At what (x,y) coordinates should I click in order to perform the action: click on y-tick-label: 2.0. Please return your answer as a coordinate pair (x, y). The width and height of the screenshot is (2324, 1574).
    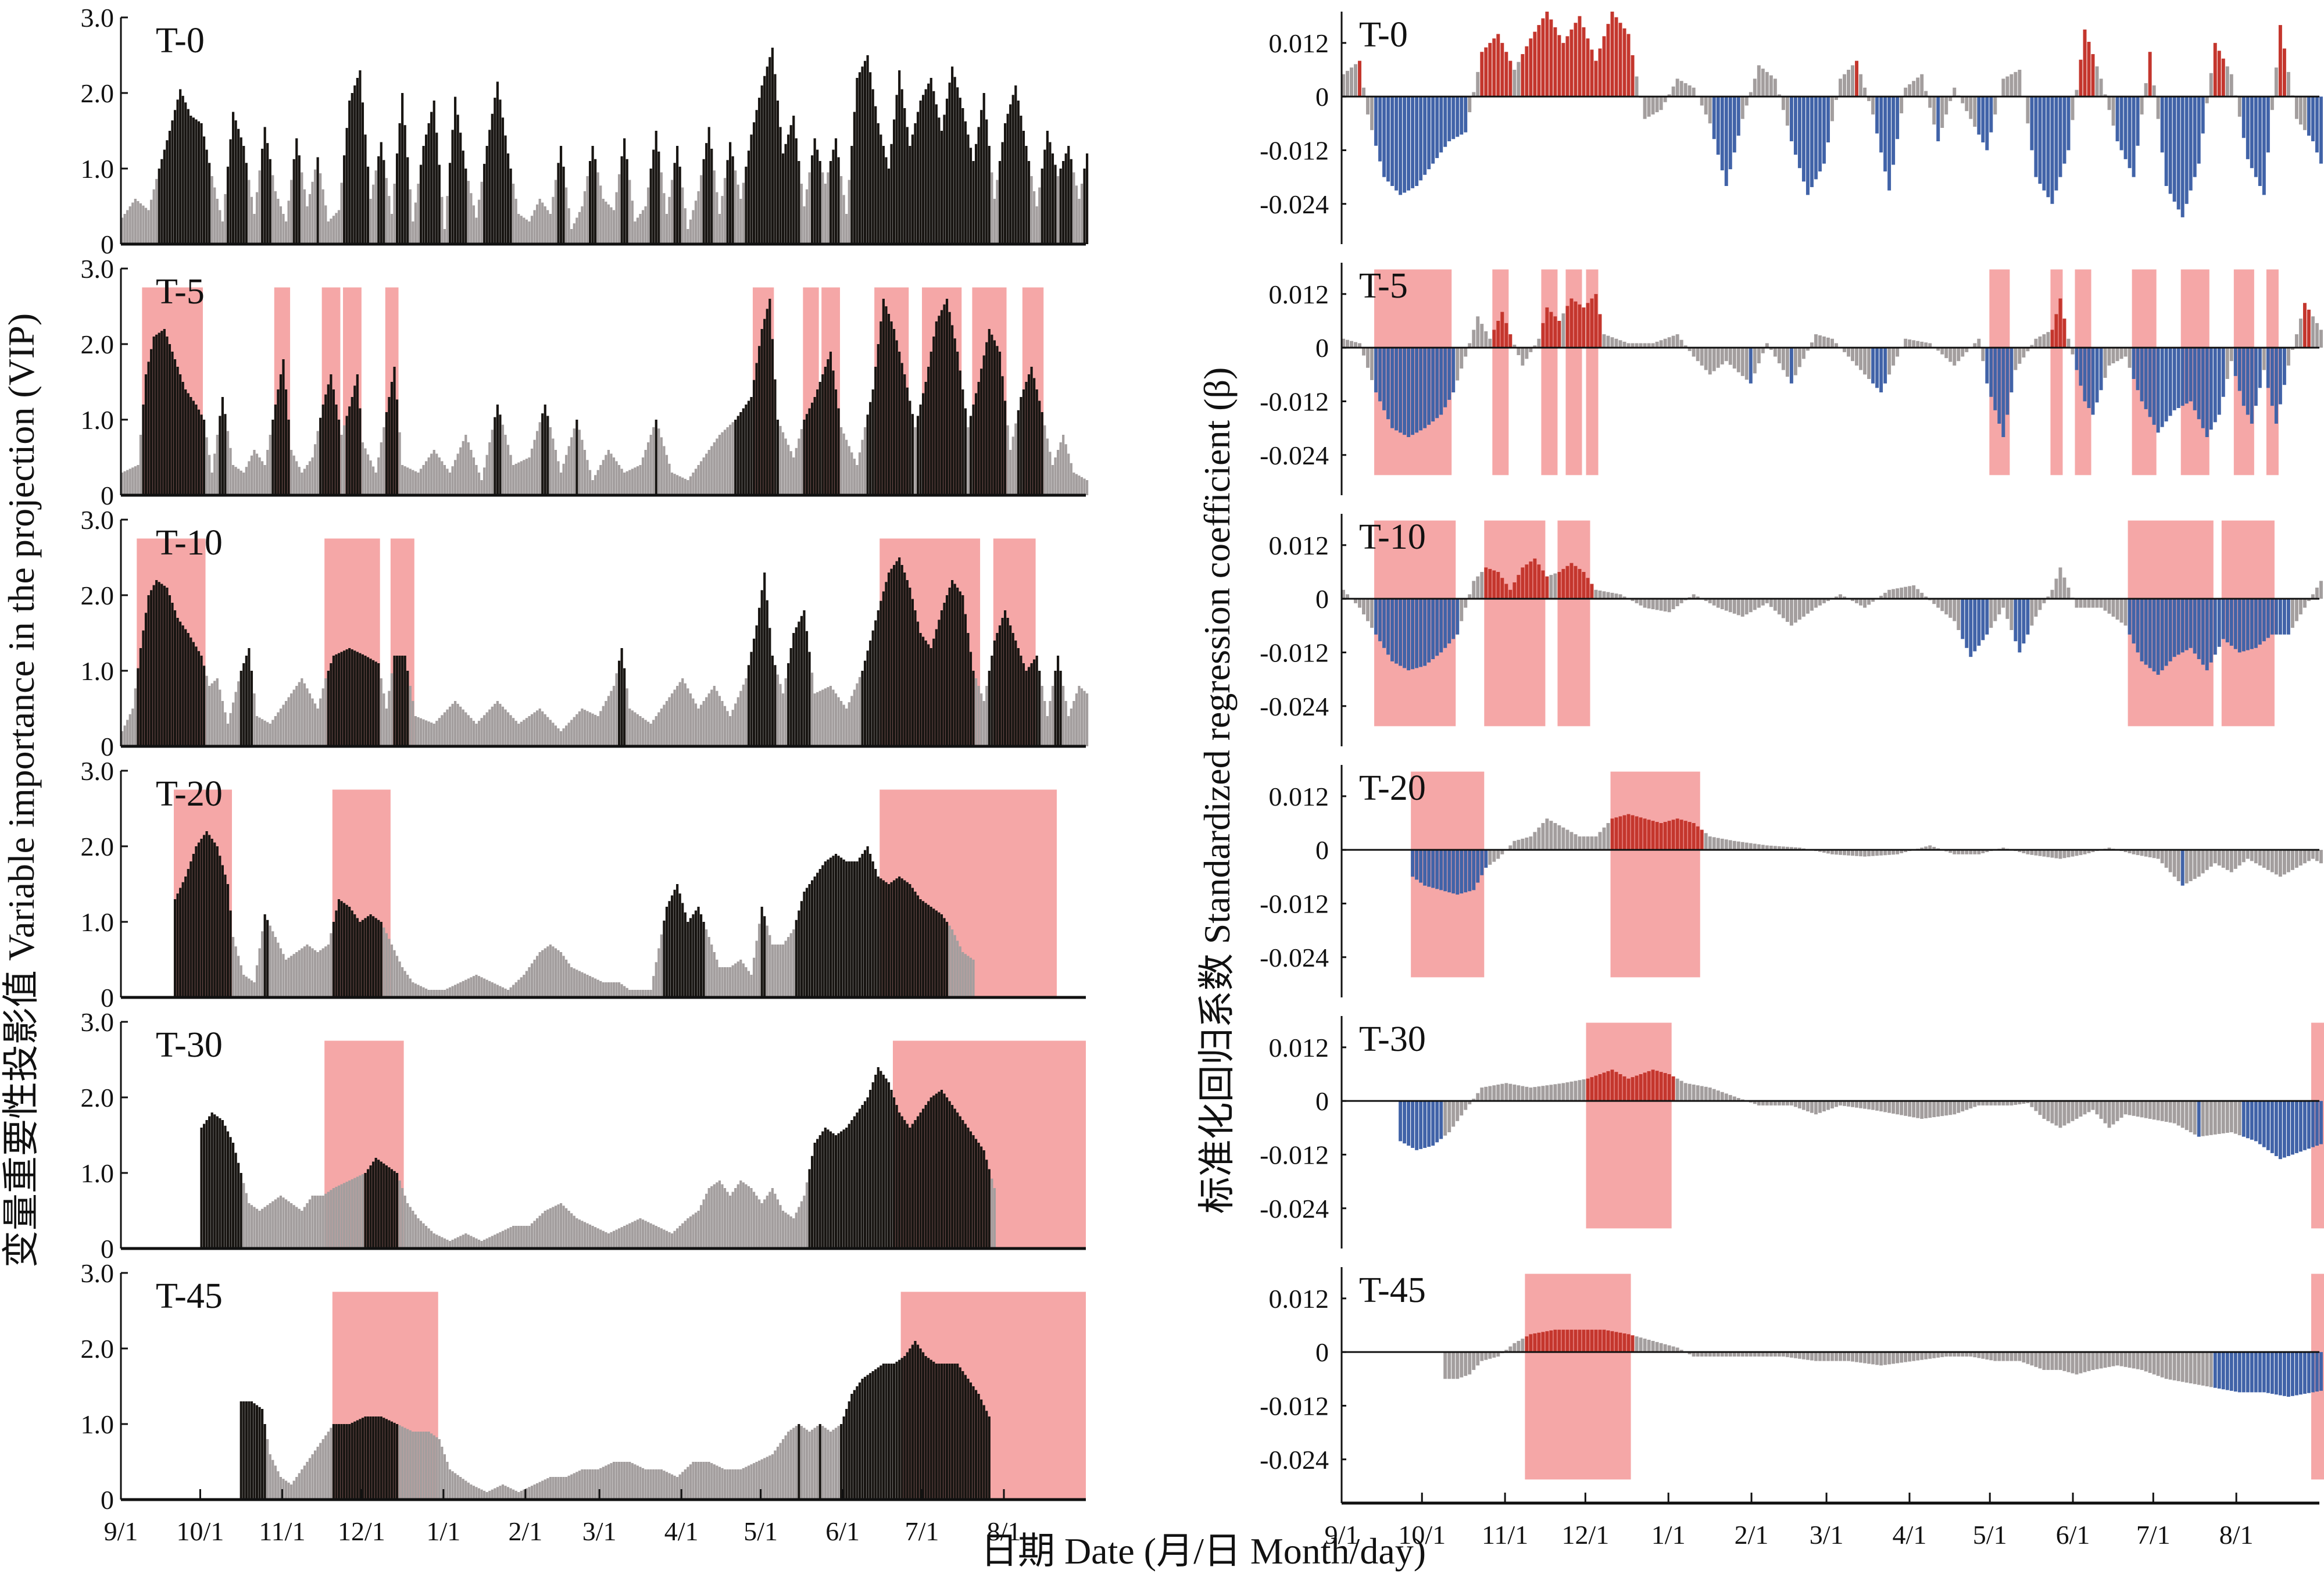
    Looking at the image, I should click on (98, 93).